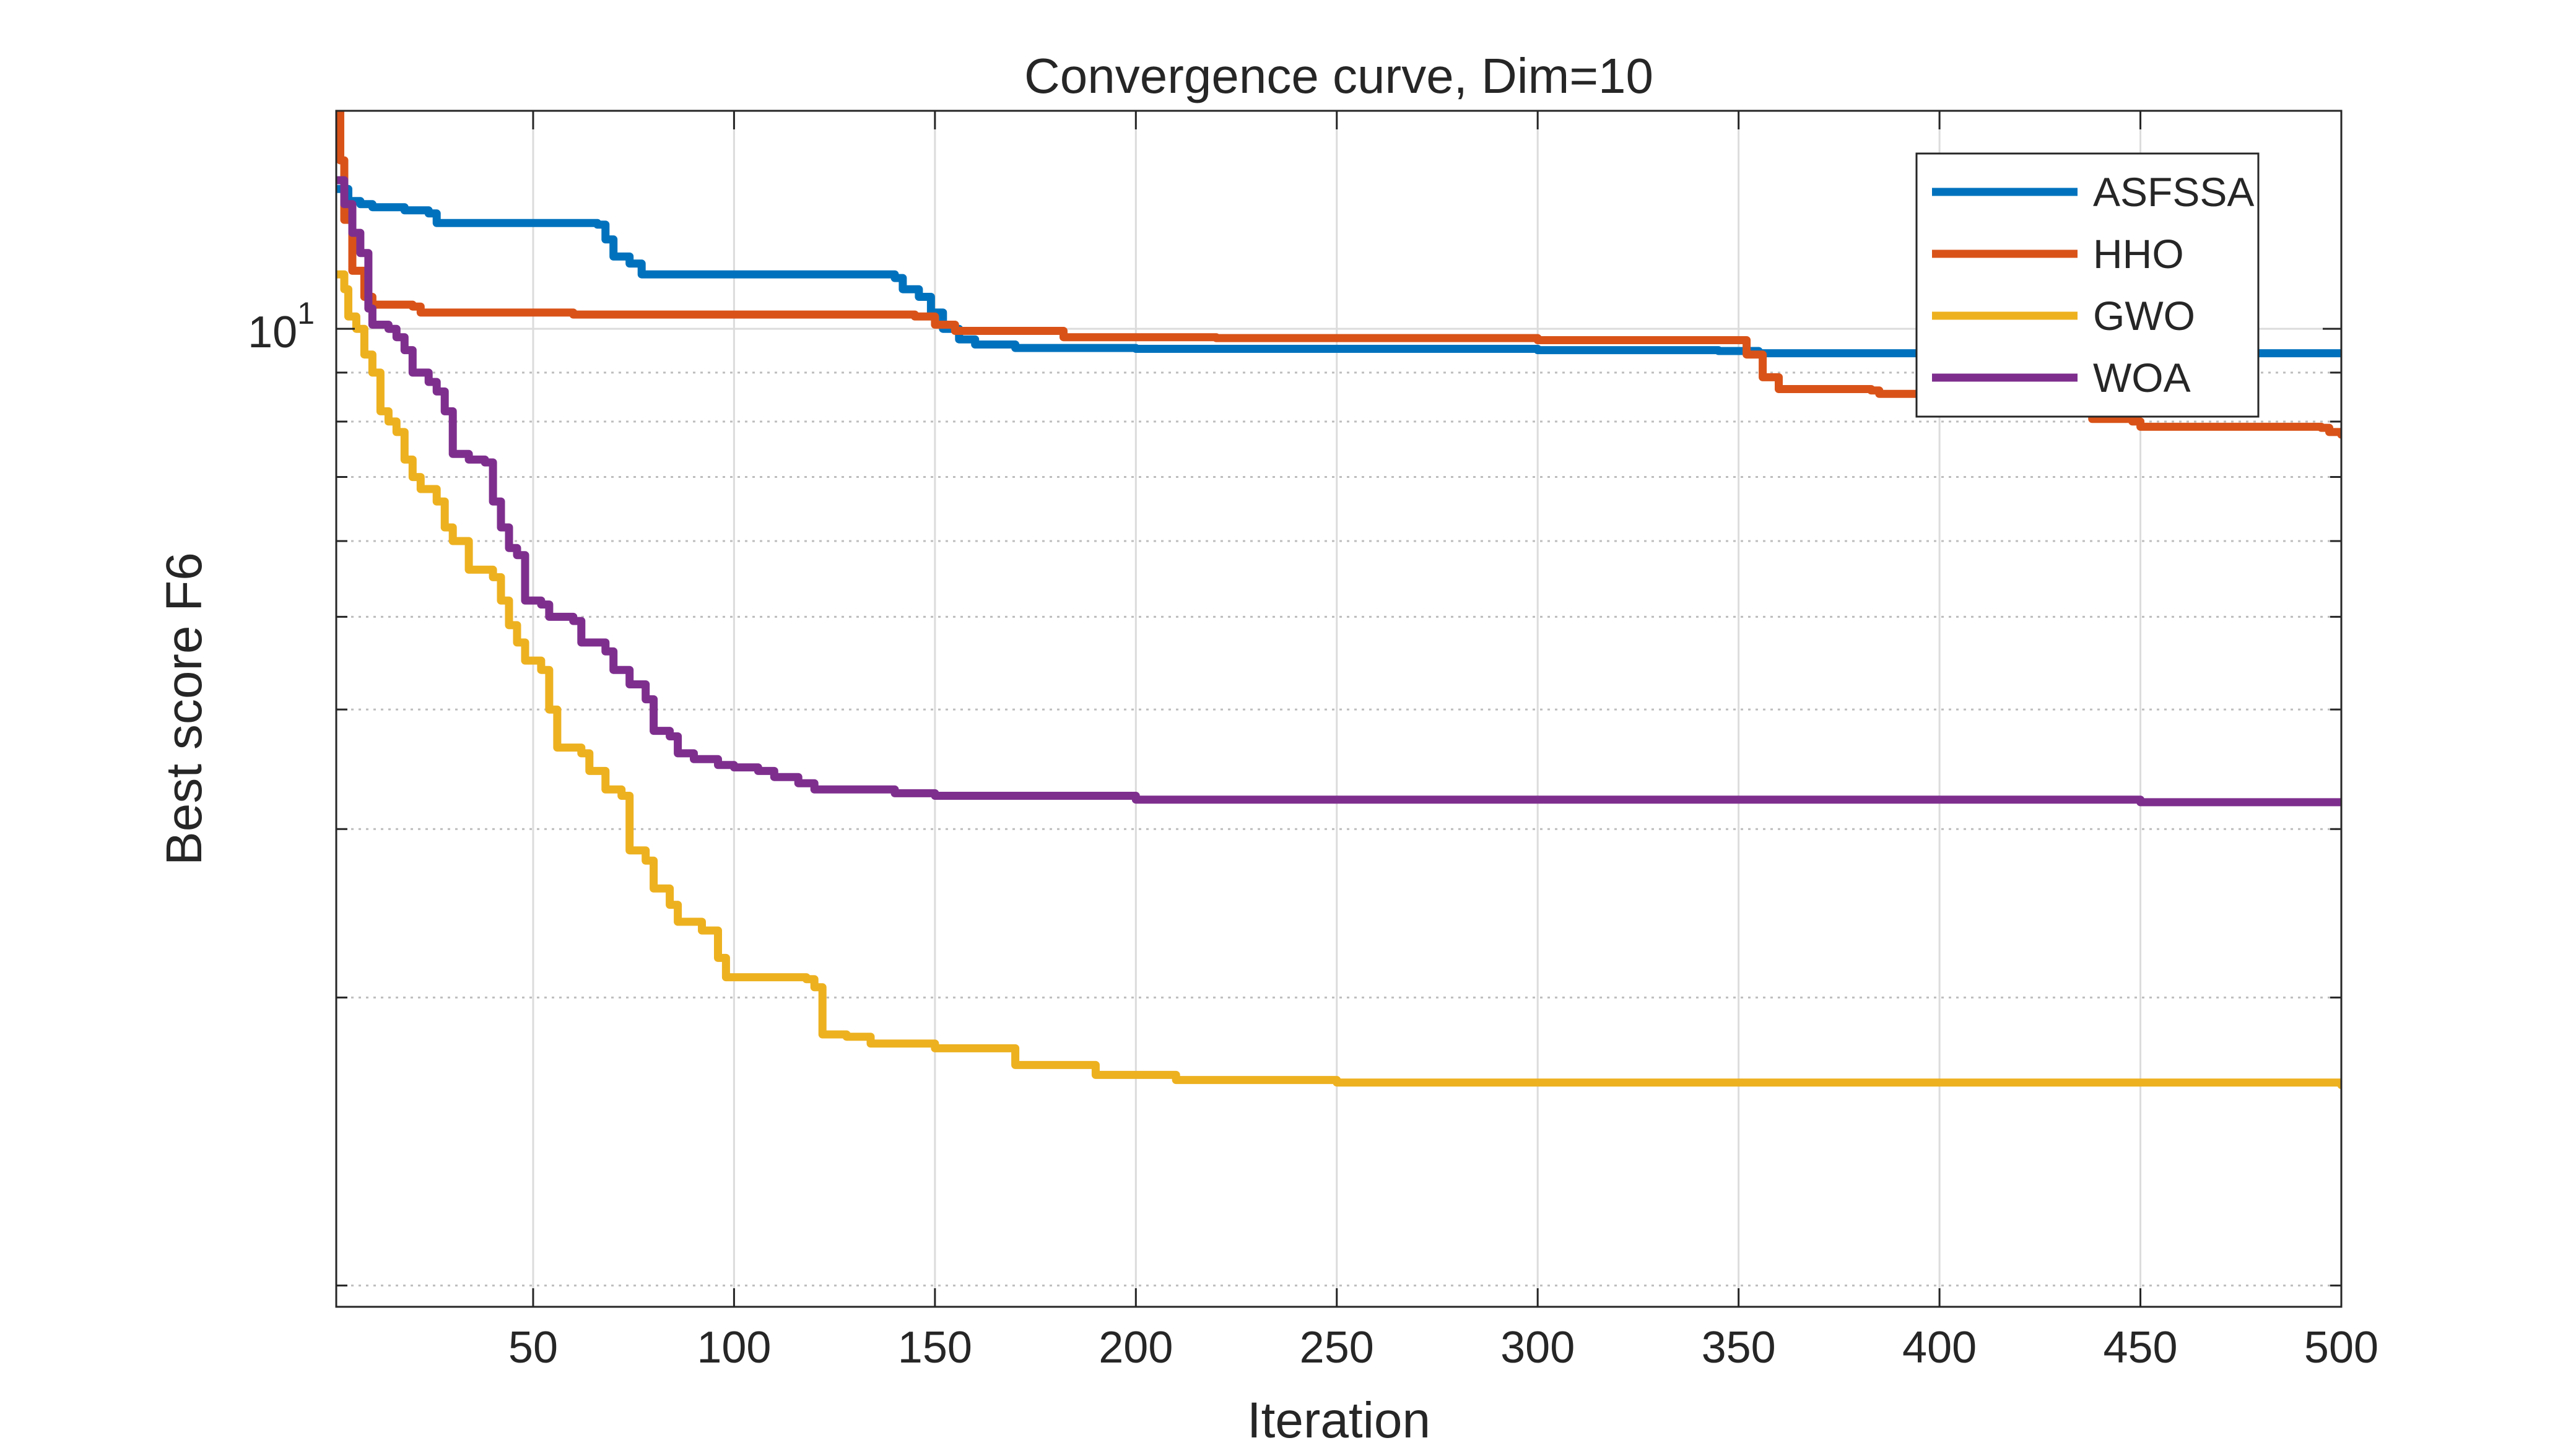 The image size is (2563, 1456). I want to click on series-line-asfssa, so click(1338, 271).